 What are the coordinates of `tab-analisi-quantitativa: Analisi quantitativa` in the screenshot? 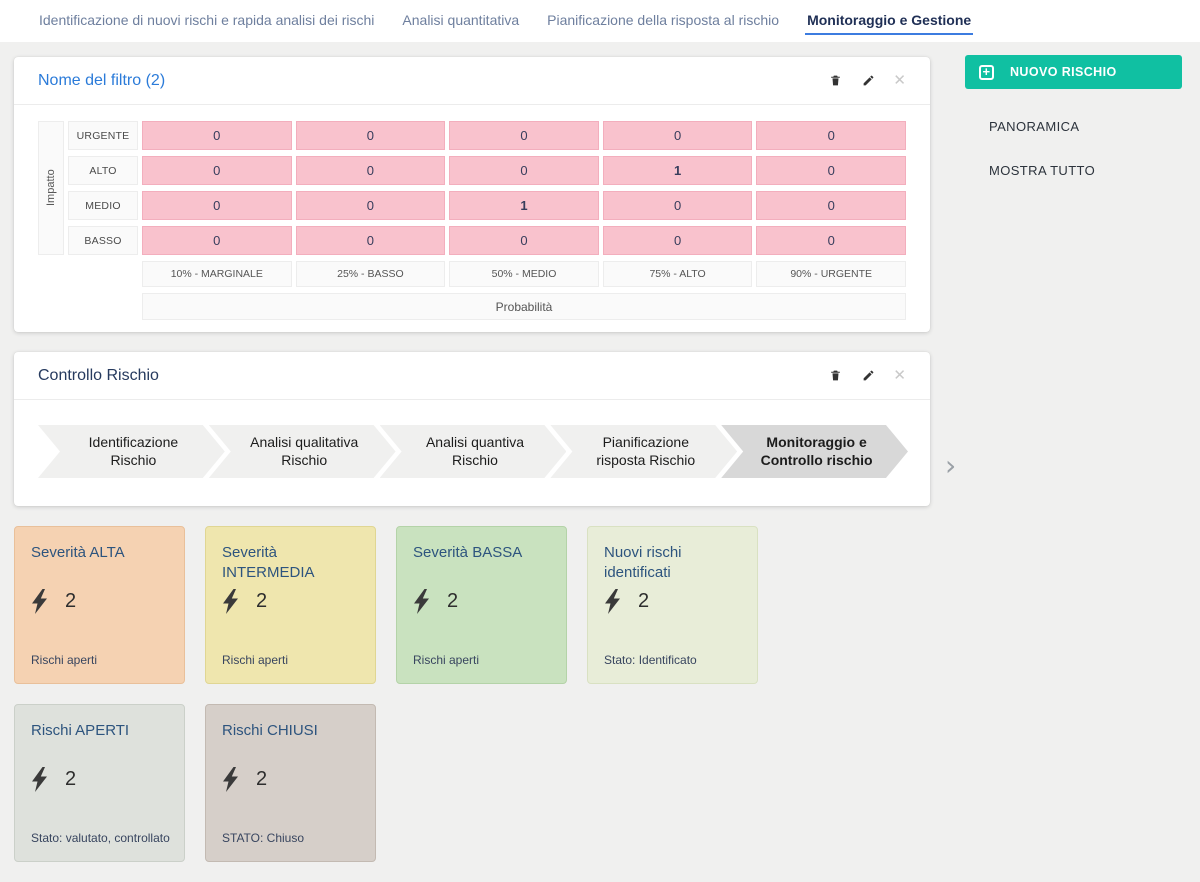 It's located at (461, 19).